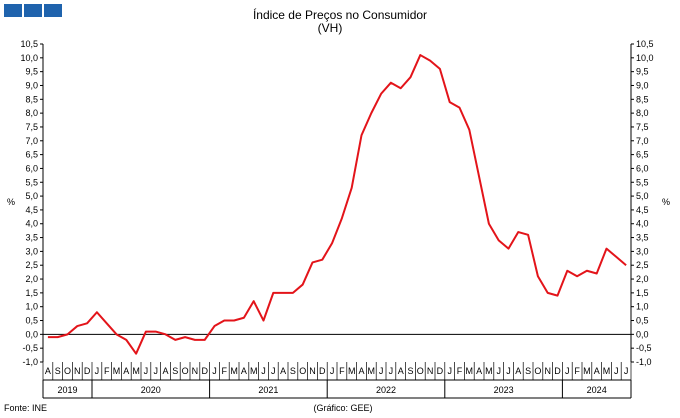  What do you see at coordinates (31, 141) in the screenshot?
I see `y-tick-label-left: 7,0` at bounding box center [31, 141].